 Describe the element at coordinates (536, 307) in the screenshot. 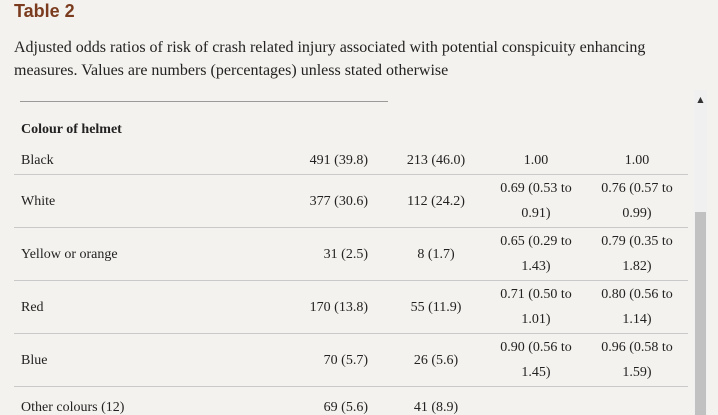

I see `odds-ratio-1-cell: 0.71 (0.50 to 1.01)` at that location.